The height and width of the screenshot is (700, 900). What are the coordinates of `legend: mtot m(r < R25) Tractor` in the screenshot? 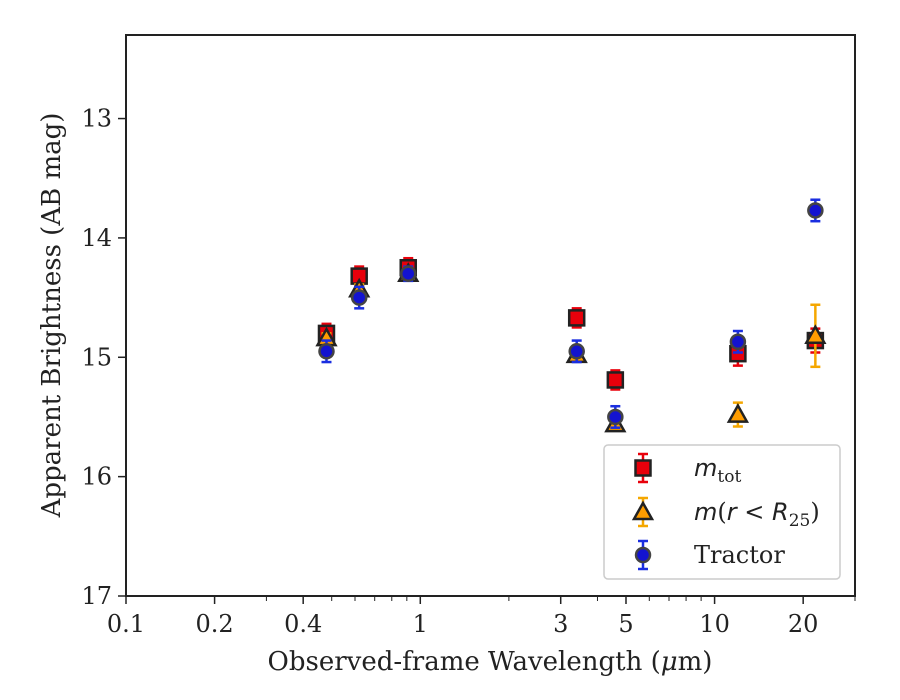 It's located at (722, 512).